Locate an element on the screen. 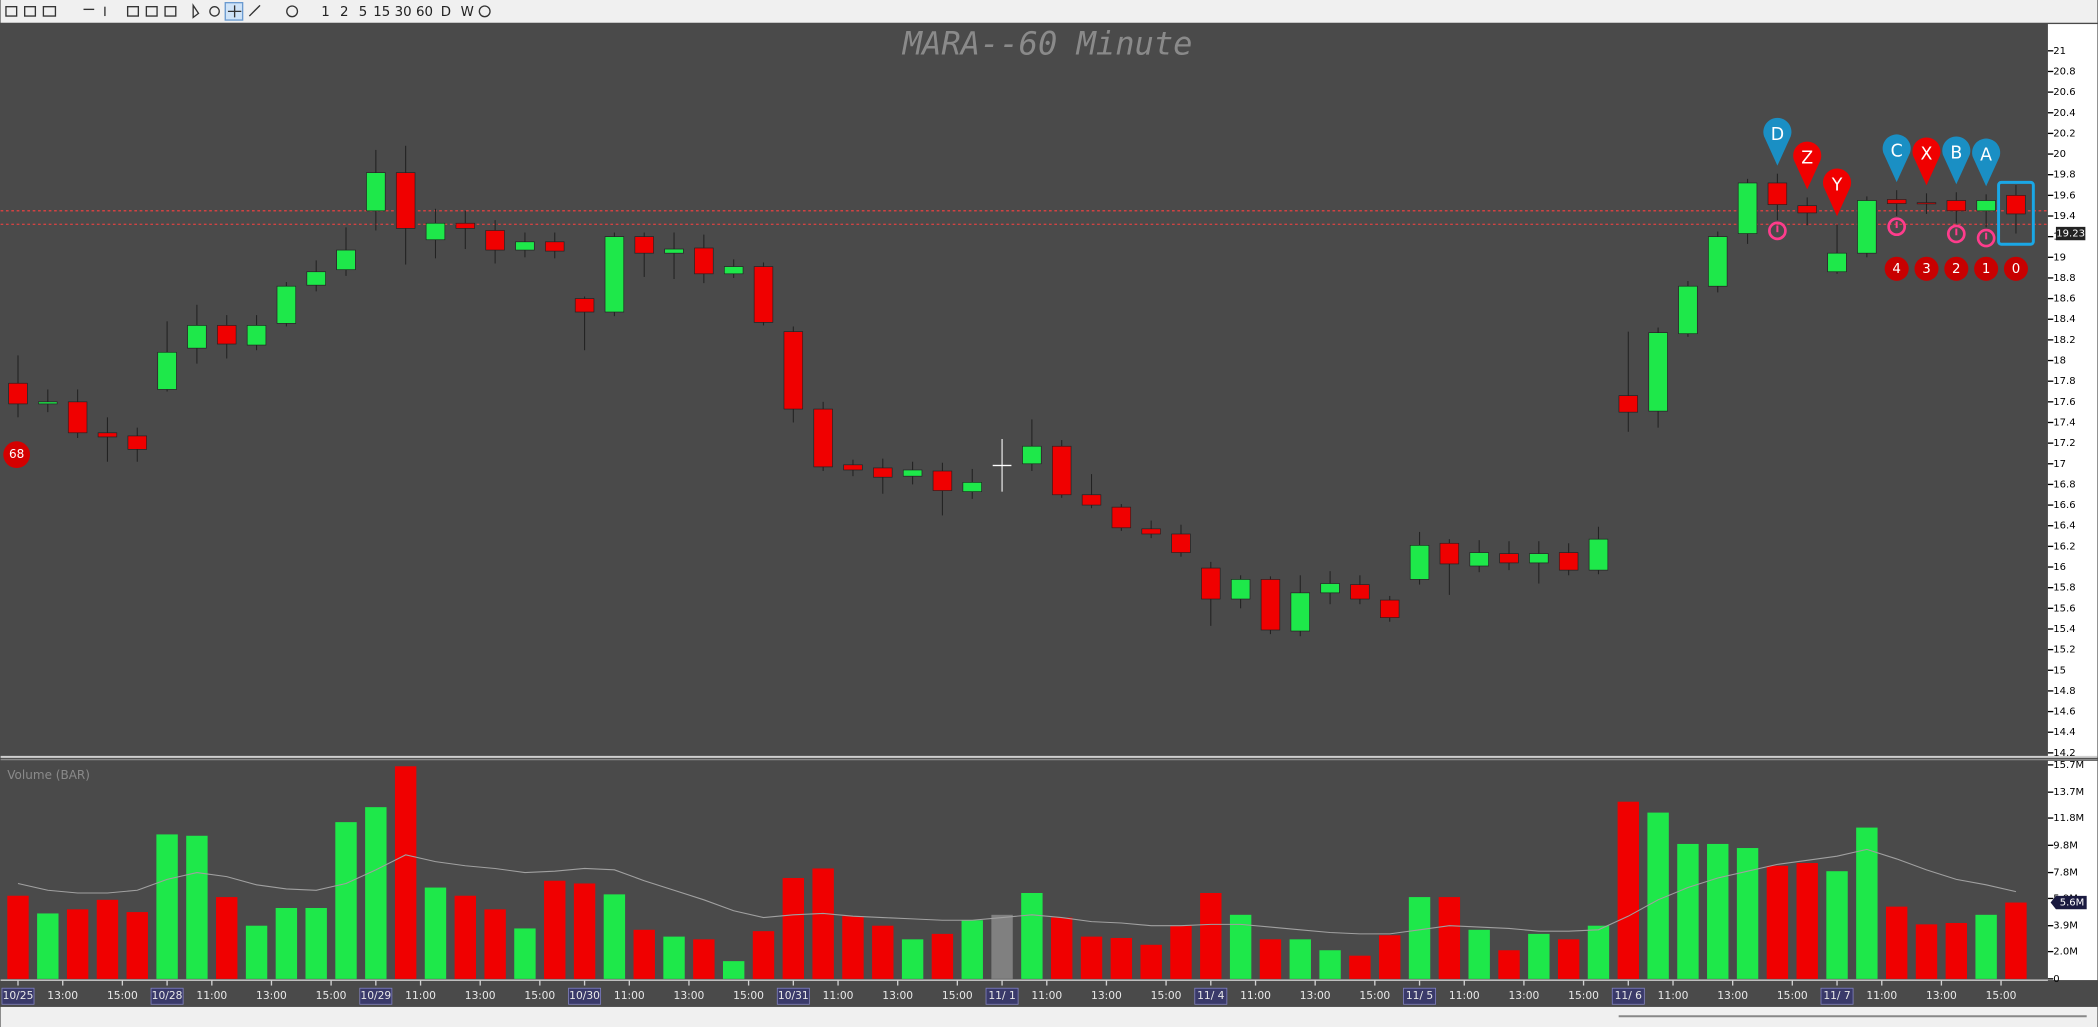 The image size is (2098, 1027). y-tick-label: 14.2 is located at coordinates (2064, 753).